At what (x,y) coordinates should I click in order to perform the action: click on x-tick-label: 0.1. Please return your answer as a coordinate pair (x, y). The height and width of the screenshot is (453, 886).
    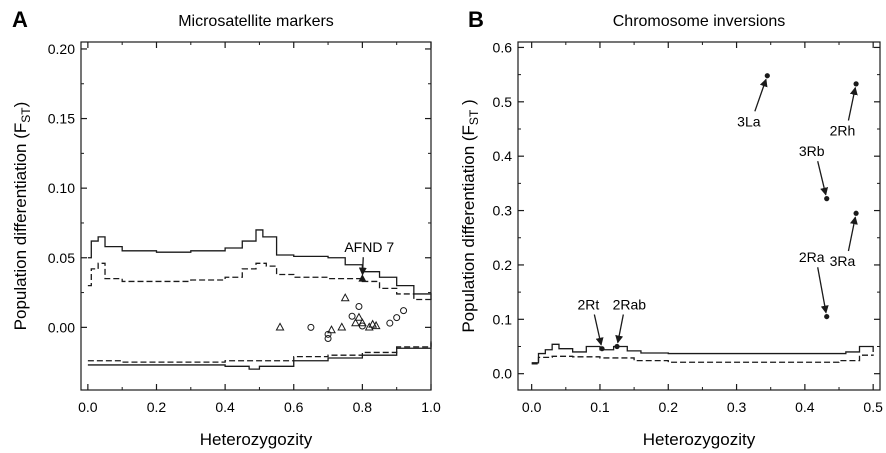
    Looking at the image, I should click on (600, 407).